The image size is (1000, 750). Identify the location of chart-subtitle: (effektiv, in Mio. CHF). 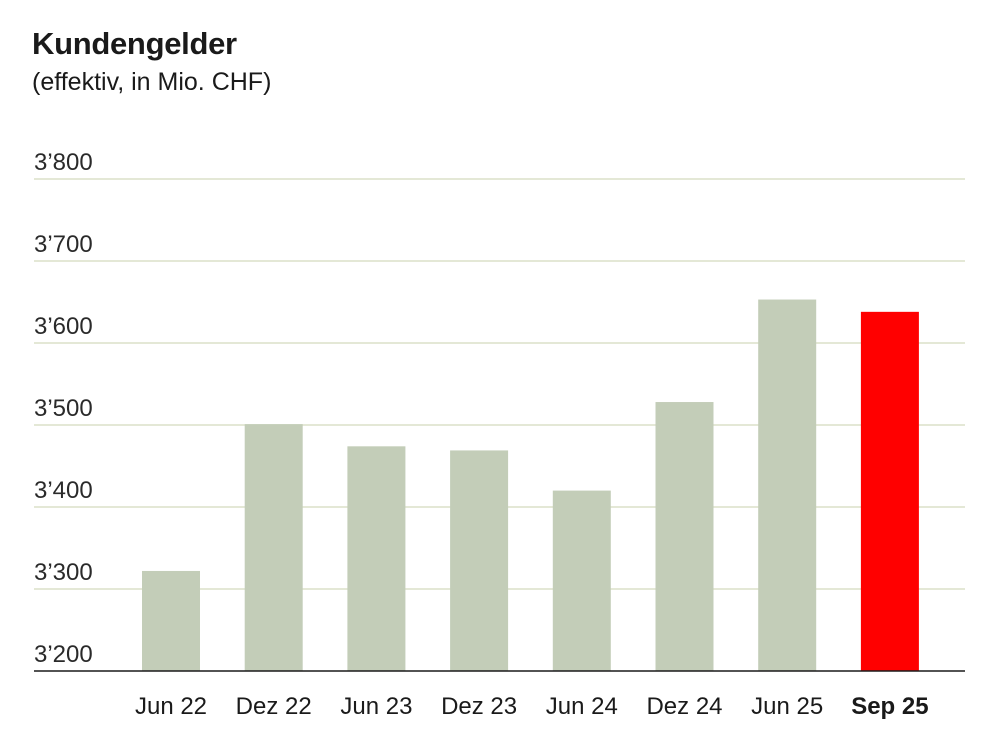
(152, 82).